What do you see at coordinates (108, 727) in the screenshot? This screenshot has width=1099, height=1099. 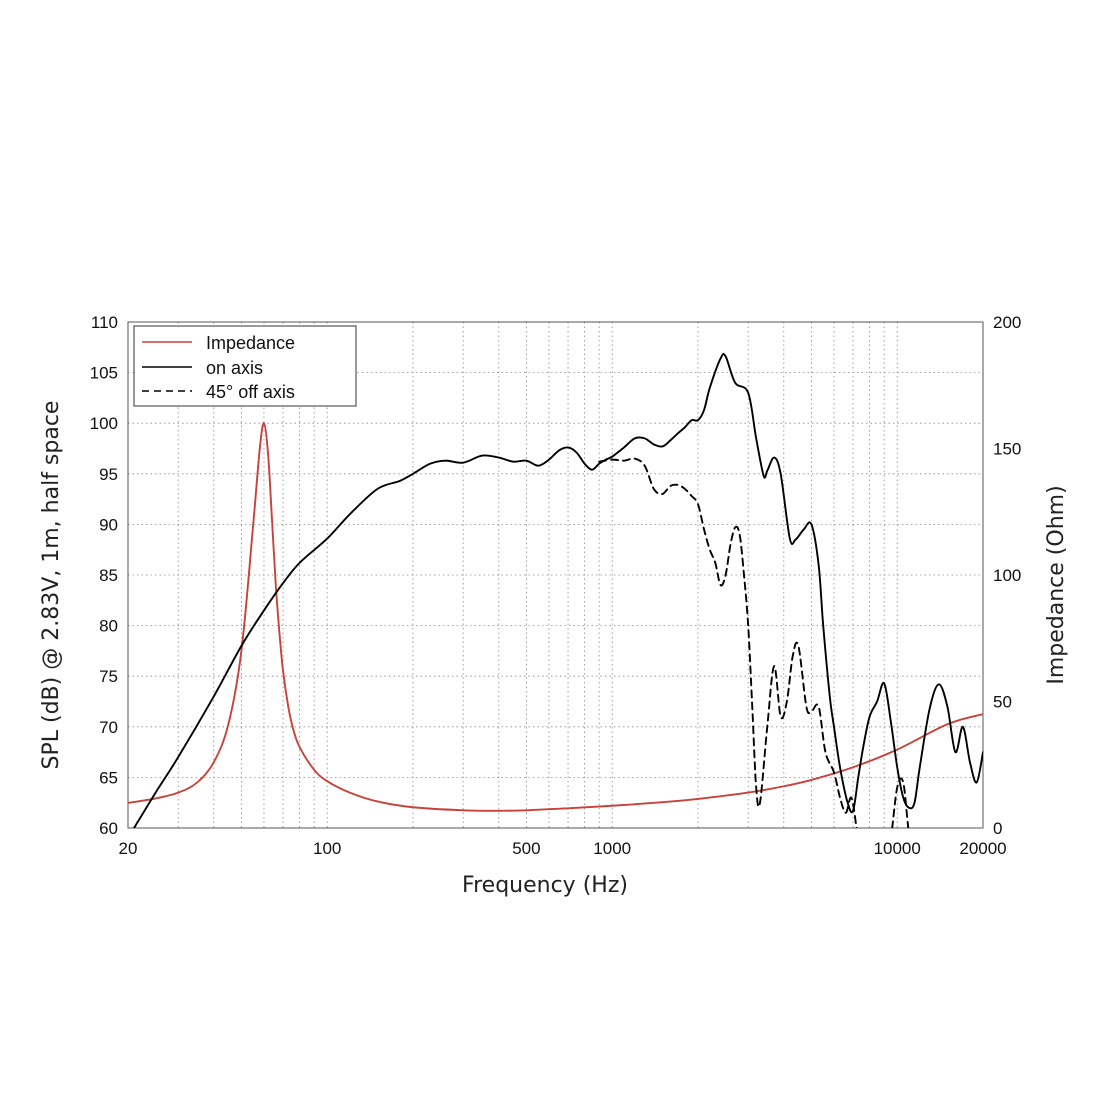 I see `y-tick-label: 70` at bounding box center [108, 727].